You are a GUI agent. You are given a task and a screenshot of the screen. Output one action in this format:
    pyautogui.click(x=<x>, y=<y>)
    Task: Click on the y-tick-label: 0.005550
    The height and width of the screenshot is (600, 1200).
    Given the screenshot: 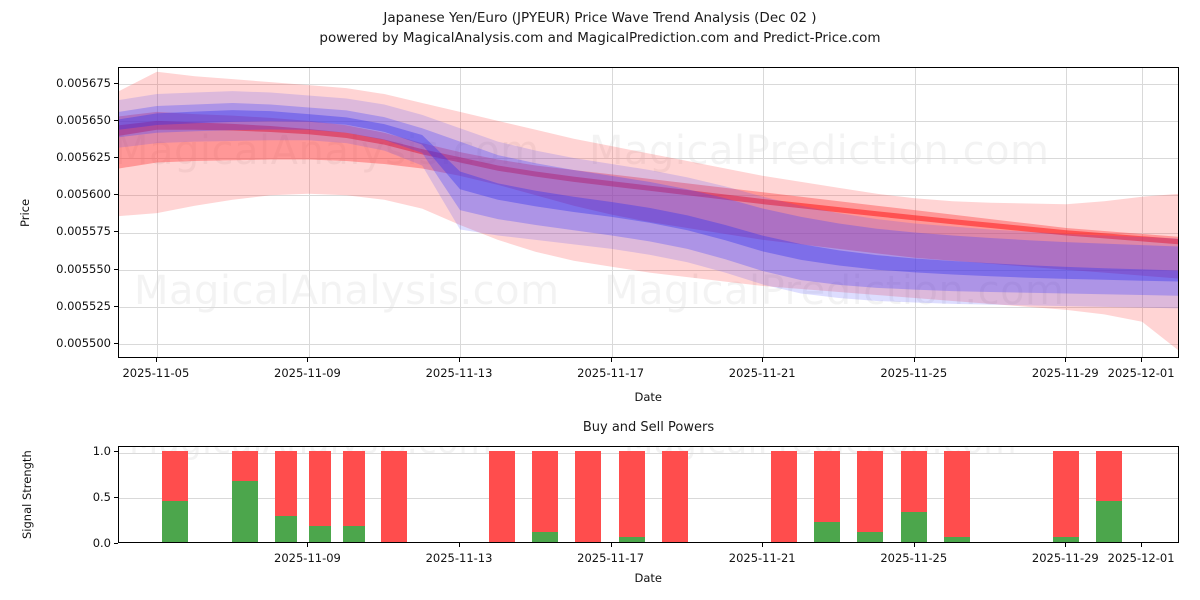 What is the action you would take?
    pyautogui.click(x=83, y=268)
    